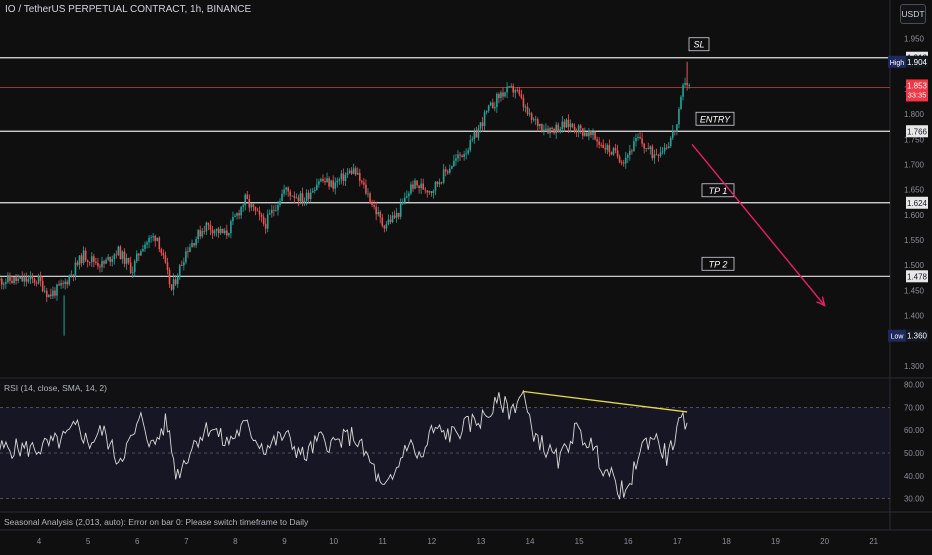 The width and height of the screenshot is (932, 555). Describe the element at coordinates (914, 190) in the screenshot. I see `price-tick-label: 1.650` at that location.